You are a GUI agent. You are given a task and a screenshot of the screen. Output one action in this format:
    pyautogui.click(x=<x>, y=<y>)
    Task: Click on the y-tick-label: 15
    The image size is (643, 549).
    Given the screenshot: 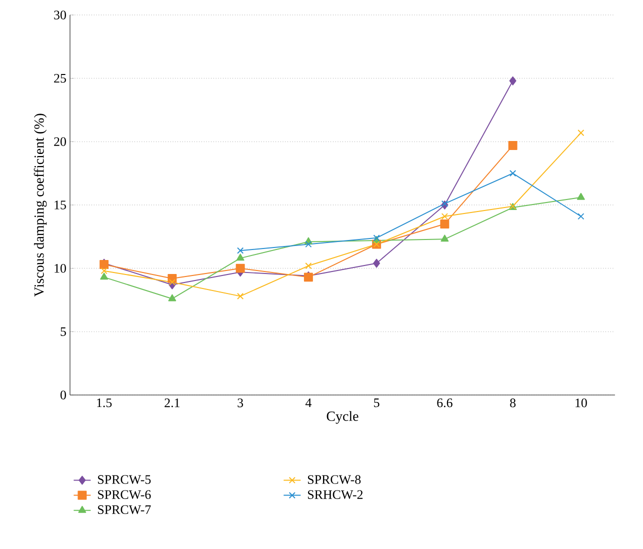 What is the action you would take?
    pyautogui.click(x=60, y=205)
    